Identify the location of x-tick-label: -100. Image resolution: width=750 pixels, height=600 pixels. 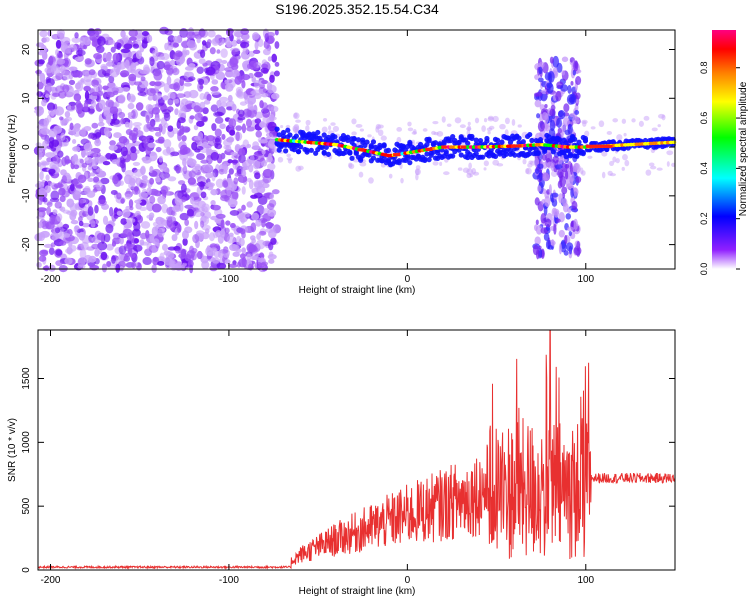
(229, 580).